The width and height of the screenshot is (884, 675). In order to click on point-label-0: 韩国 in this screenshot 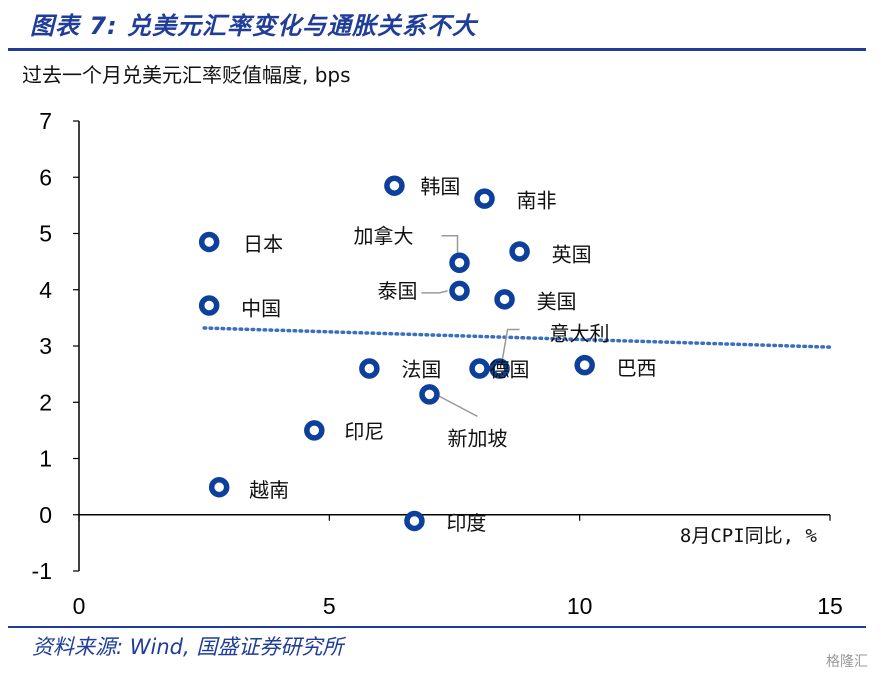, I will do `click(440, 187)`.